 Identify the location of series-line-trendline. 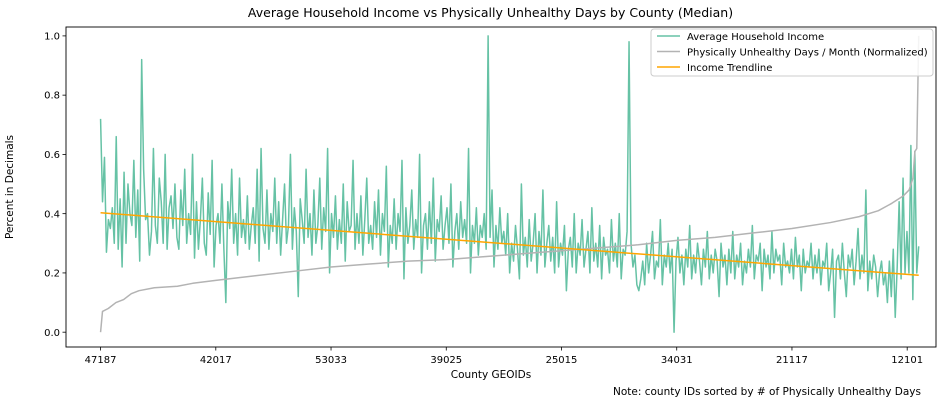
(509, 244).